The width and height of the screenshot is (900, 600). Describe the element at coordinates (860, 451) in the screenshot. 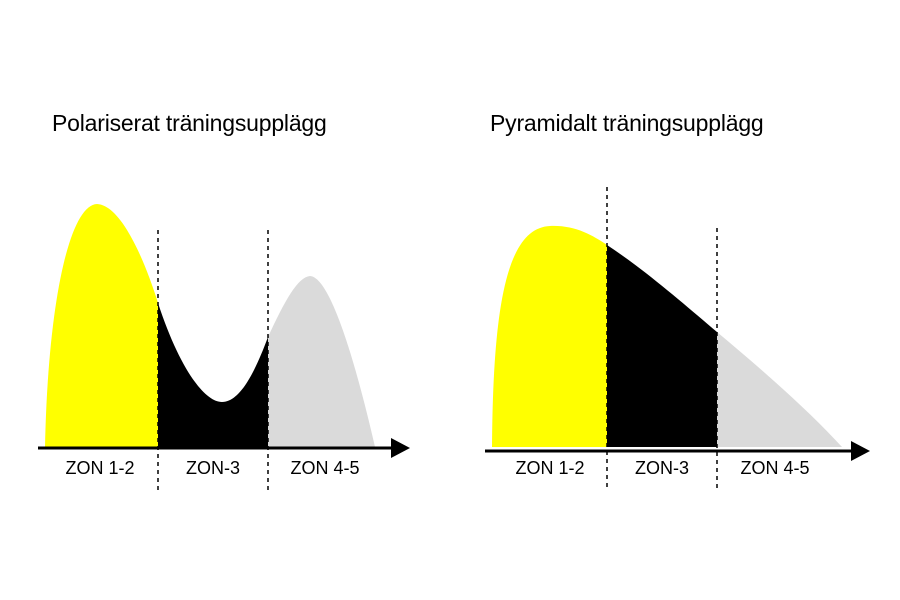

I see `pyramidal-axis-arrowhead` at that location.